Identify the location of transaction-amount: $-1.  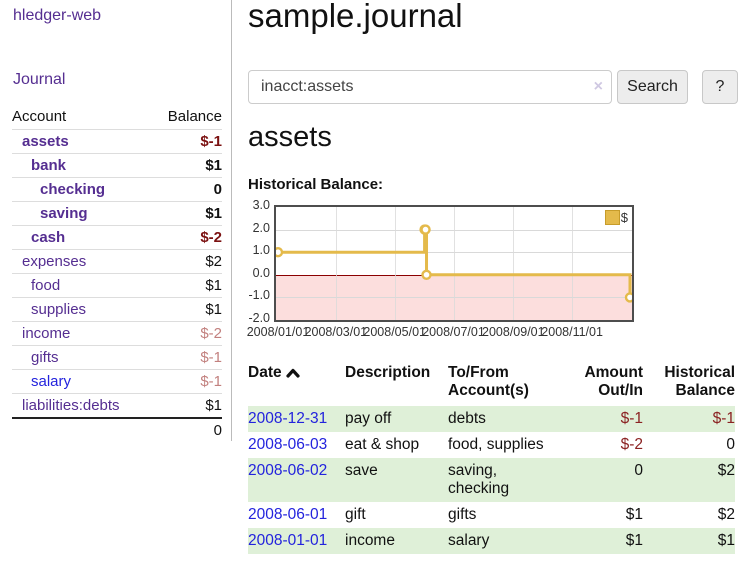
(631, 418).